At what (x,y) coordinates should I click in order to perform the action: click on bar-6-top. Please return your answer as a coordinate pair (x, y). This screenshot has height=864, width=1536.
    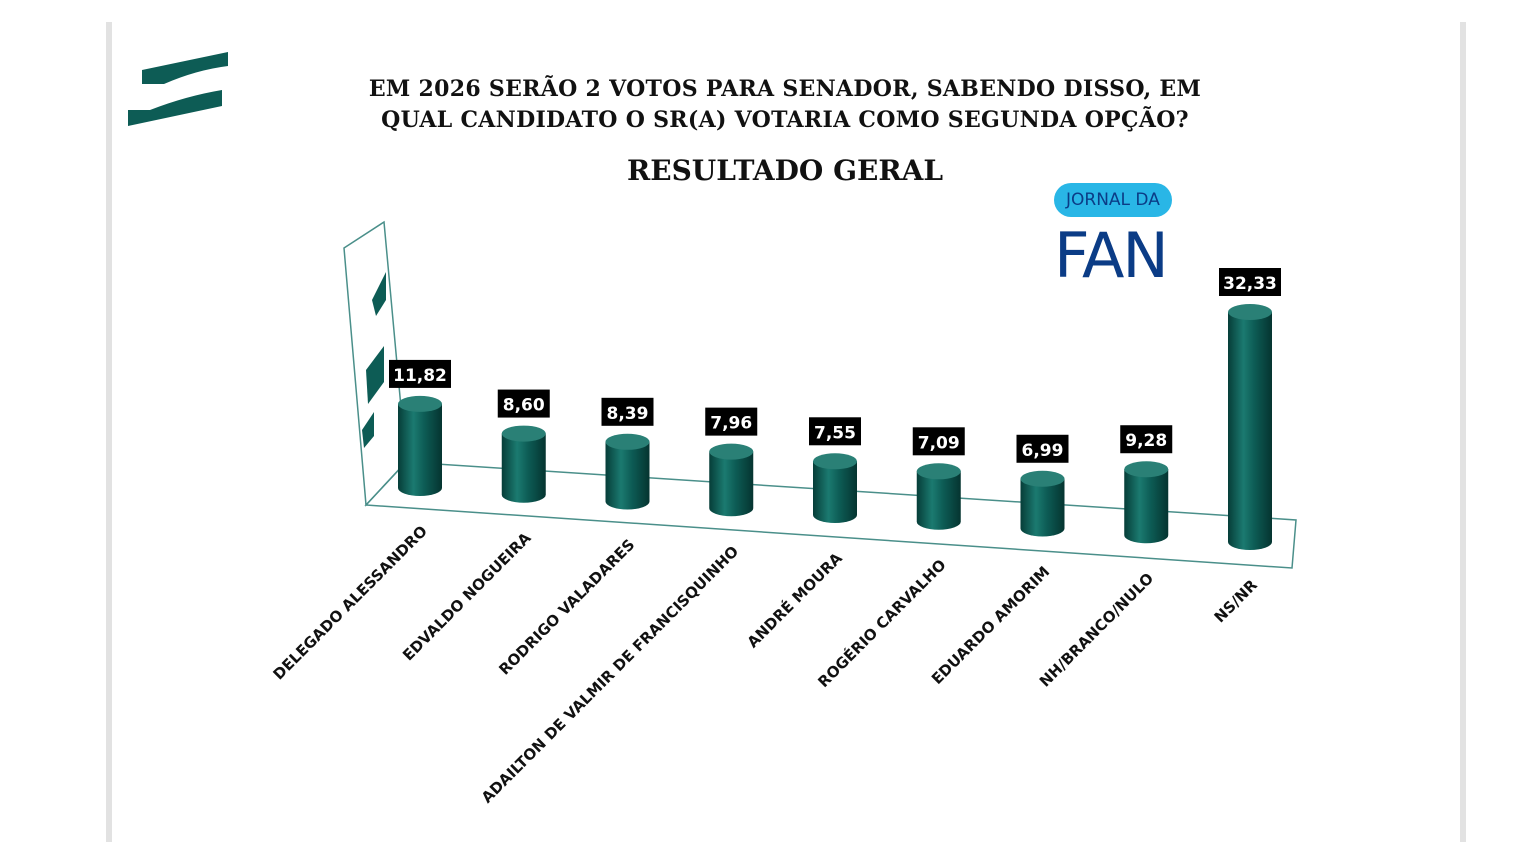
    Looking at the image, I should click on (1042, 478).